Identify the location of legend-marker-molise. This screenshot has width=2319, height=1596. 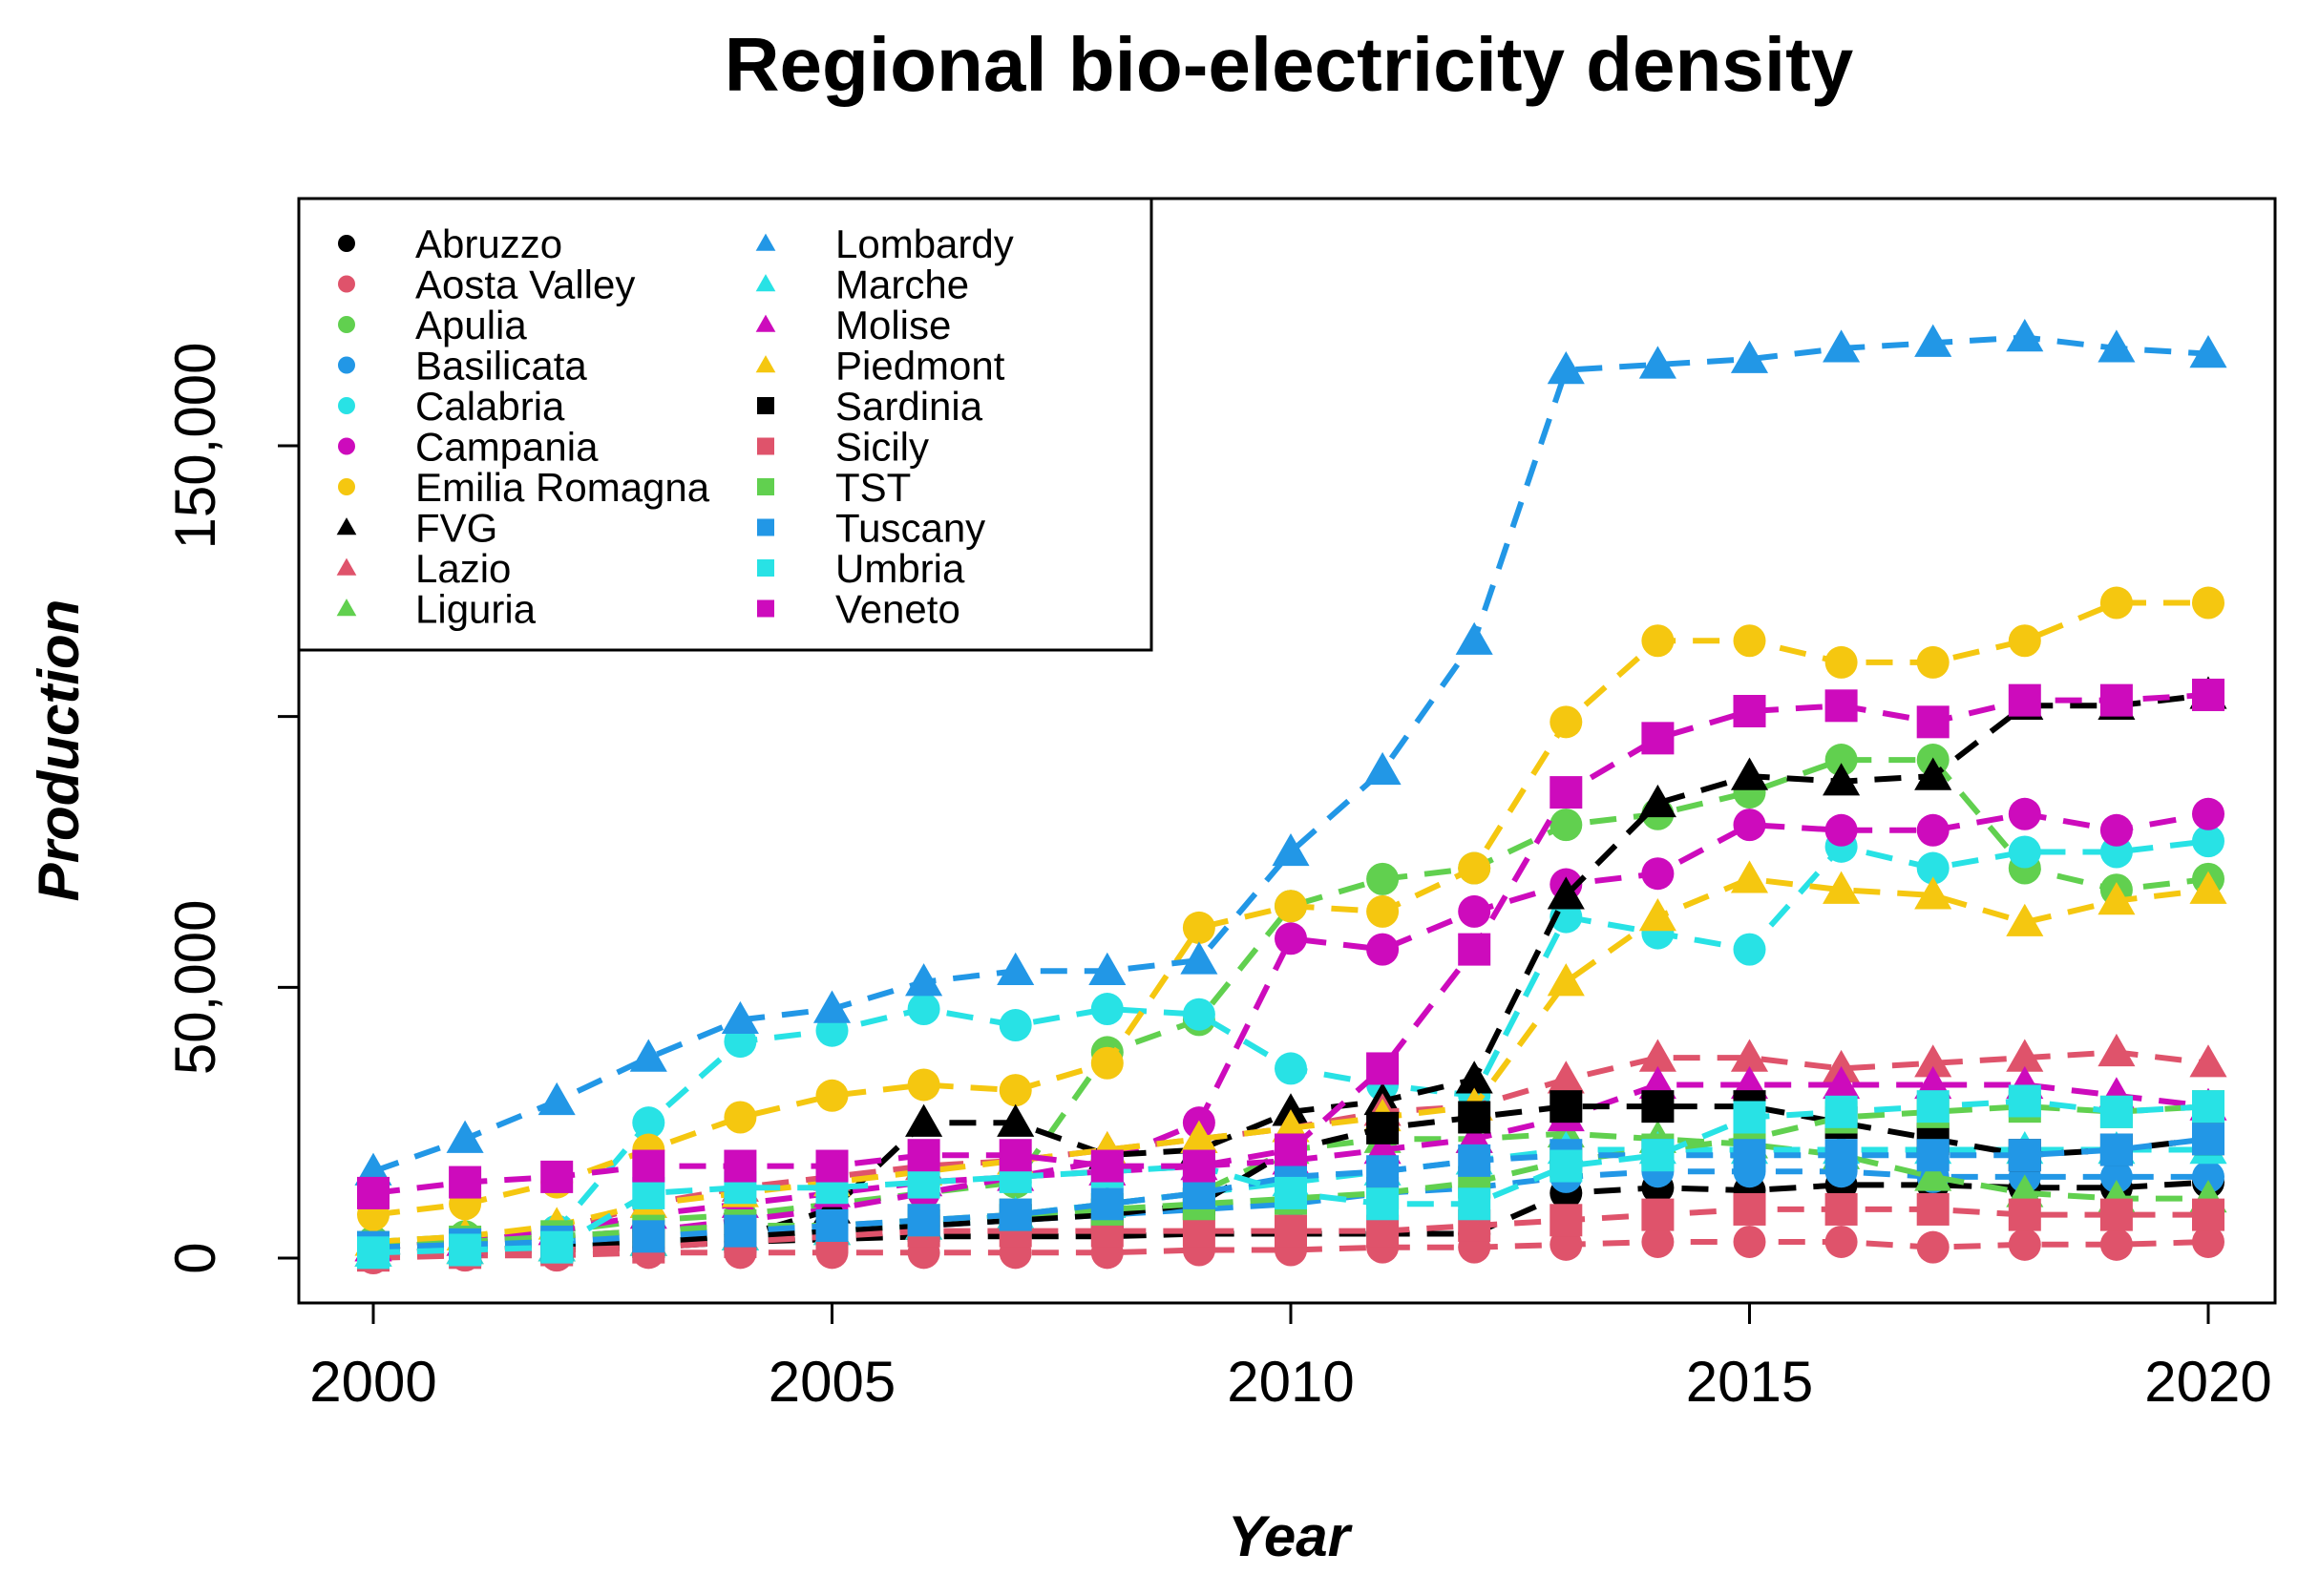
(765, 323).